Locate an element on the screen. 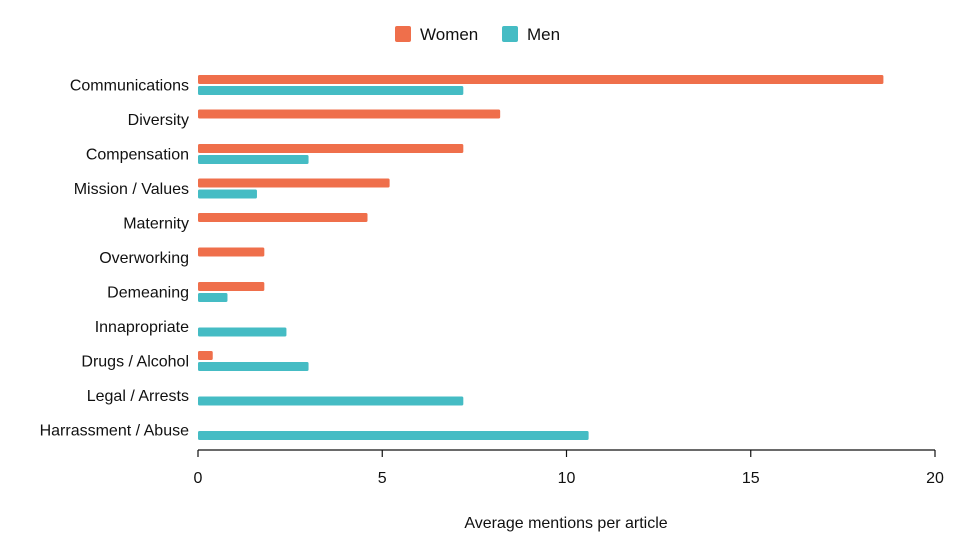  bar-men-legal-arrests is located at coordinates (331, 401).